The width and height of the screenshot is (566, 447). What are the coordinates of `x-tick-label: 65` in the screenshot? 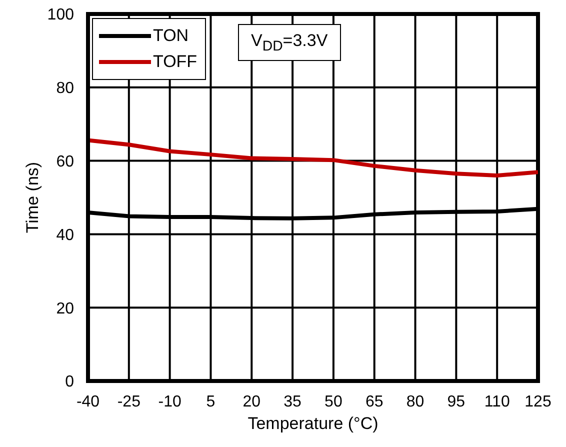 It's located at (374, 401).